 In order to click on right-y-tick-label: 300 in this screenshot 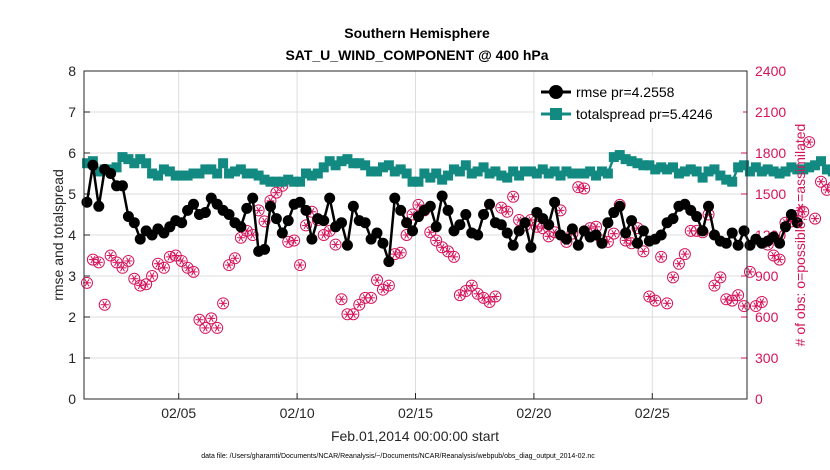, I will do `click(767, 358)`.